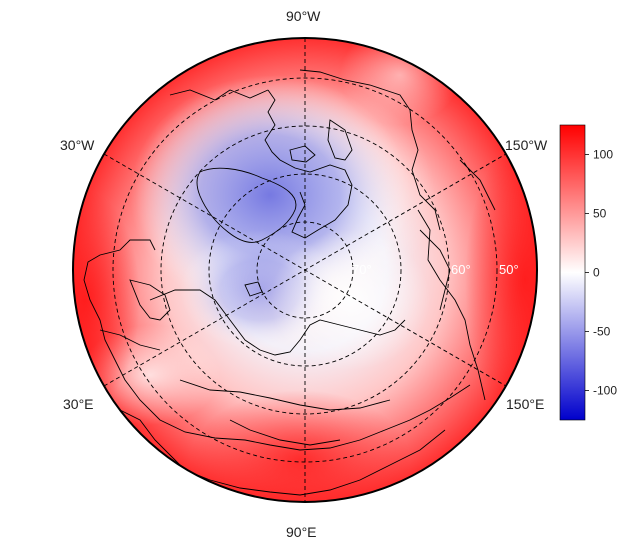 The width and height of the screenshot is (625, 552). What do you see at coordinates (509, 269) in the screenshot?
I see `lat-label-50: 50°` at bounding box center [509, 269].